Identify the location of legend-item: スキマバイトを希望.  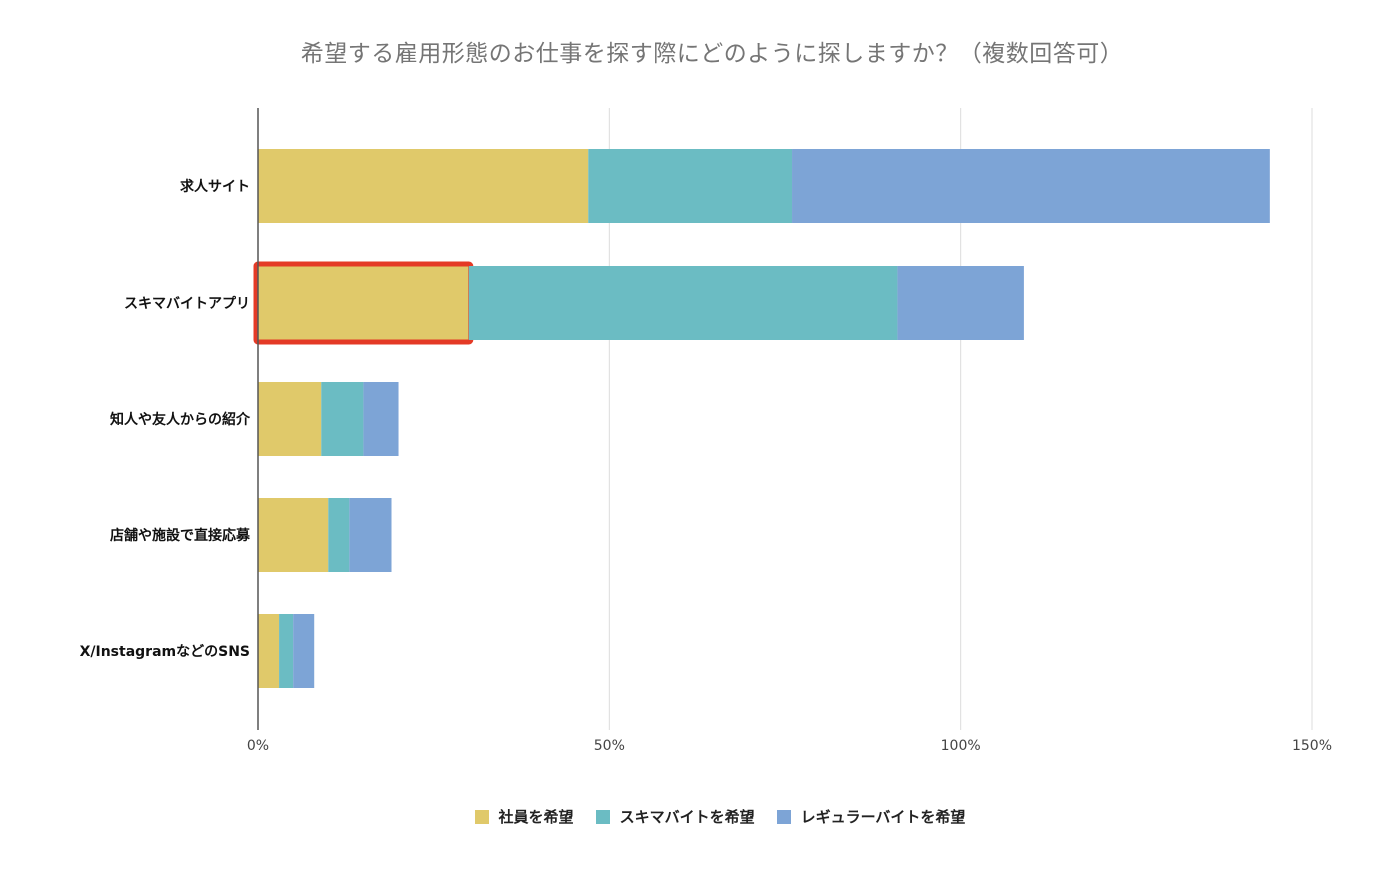
(675, 816).